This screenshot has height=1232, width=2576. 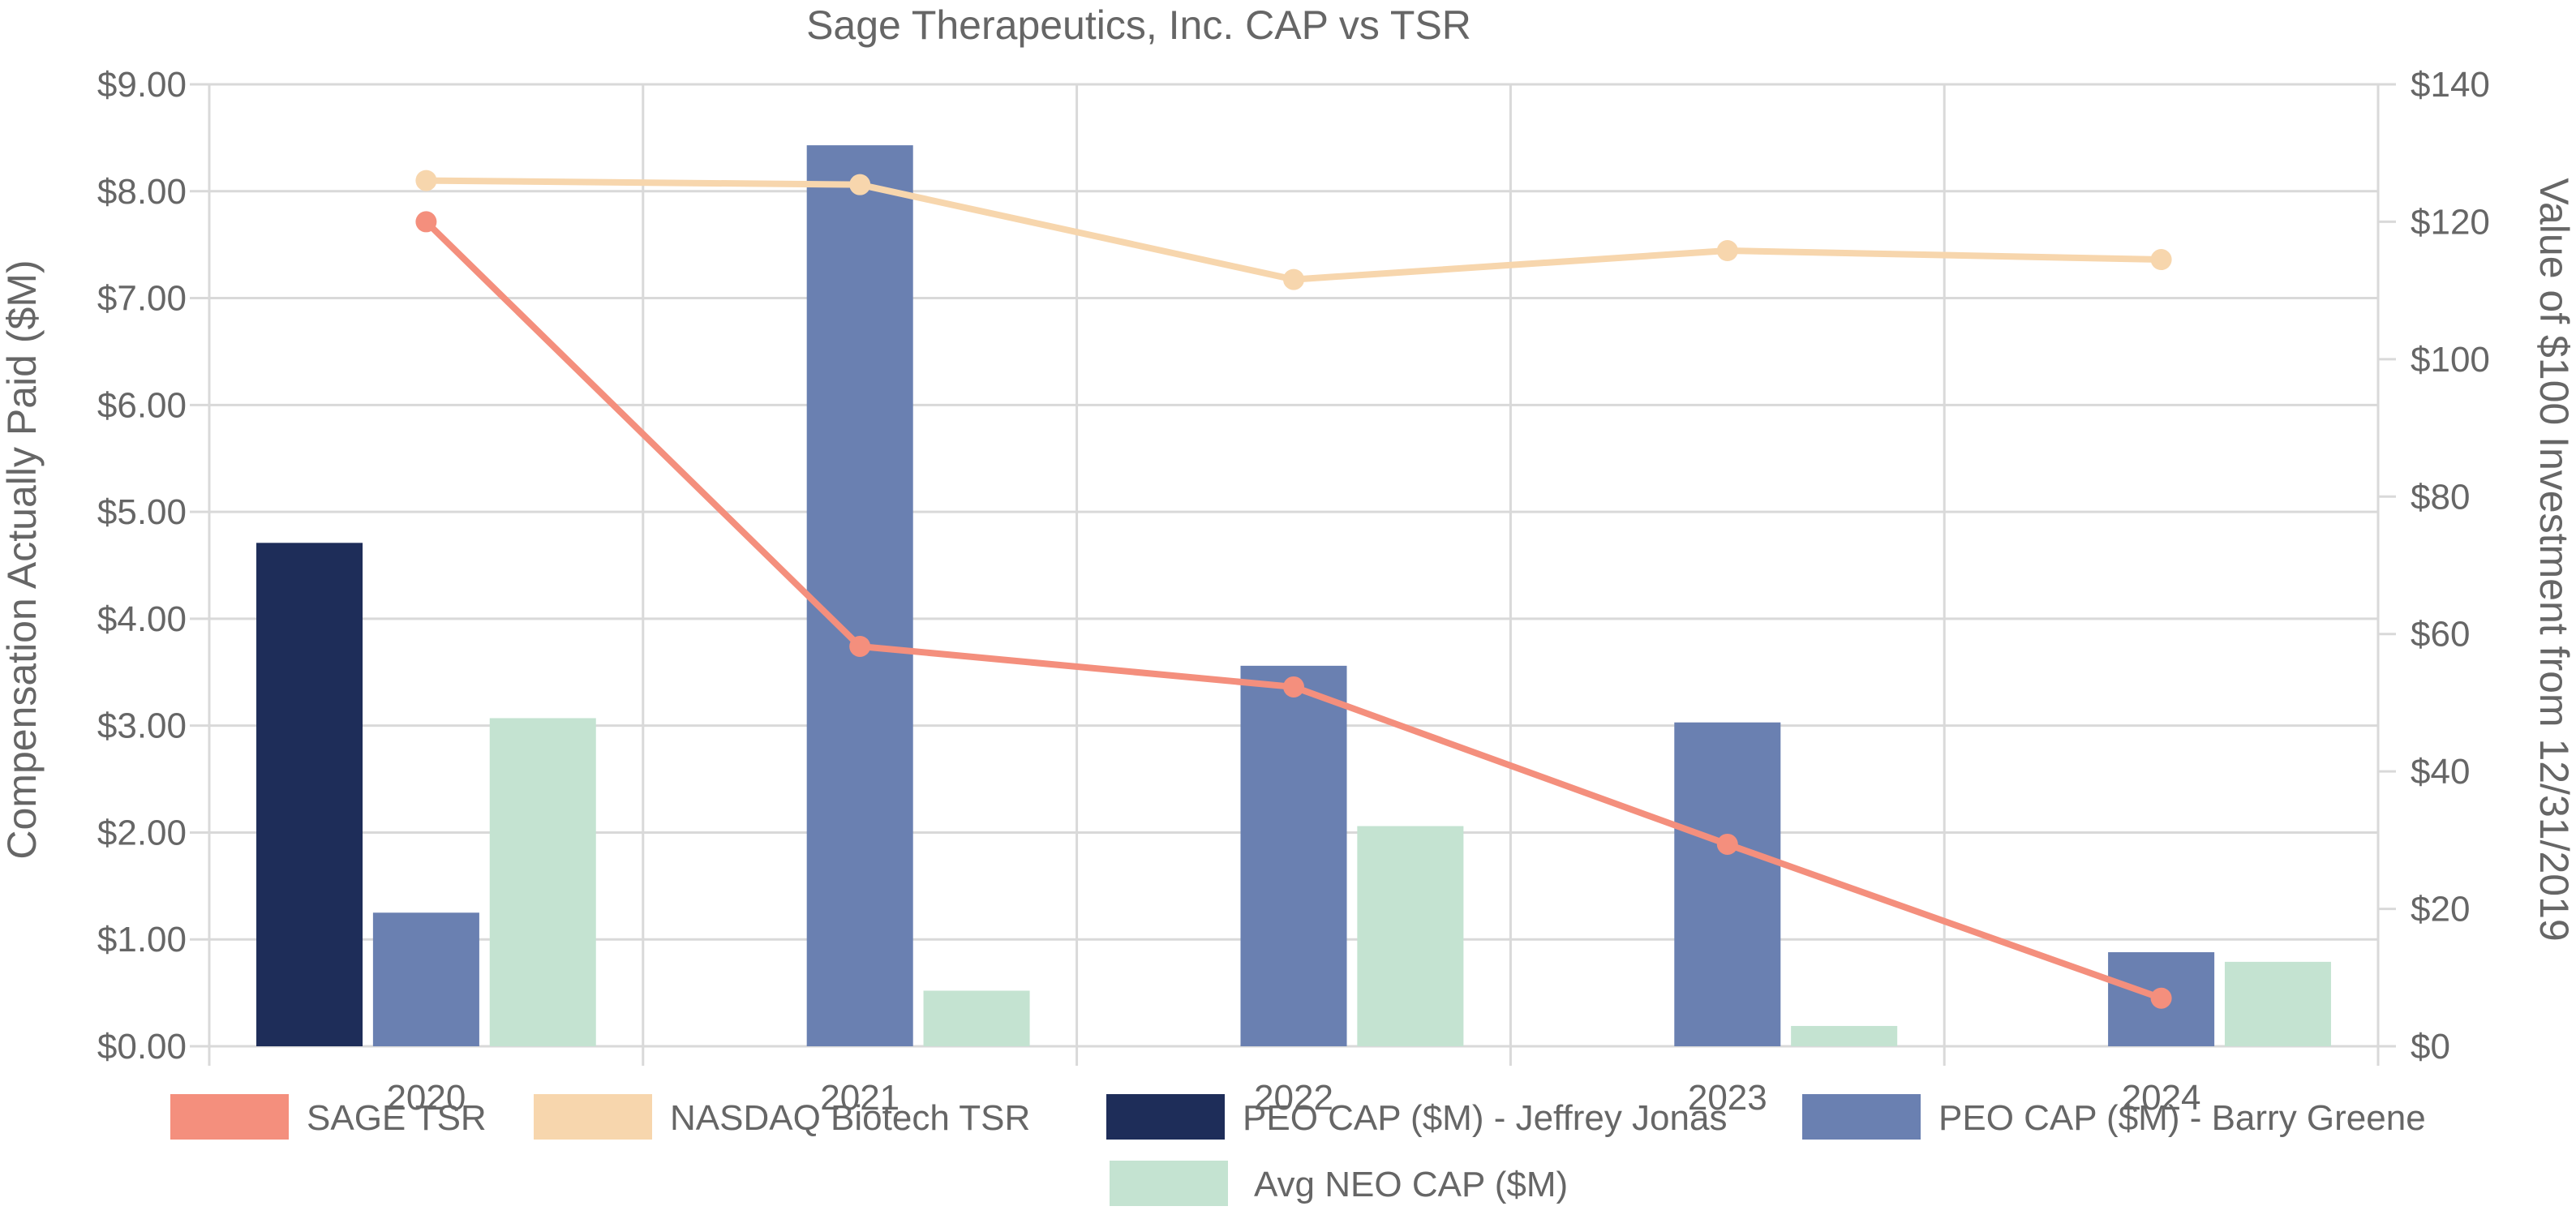 I want to click on y-tick-label: $3.00, so click(x=142, y=726).